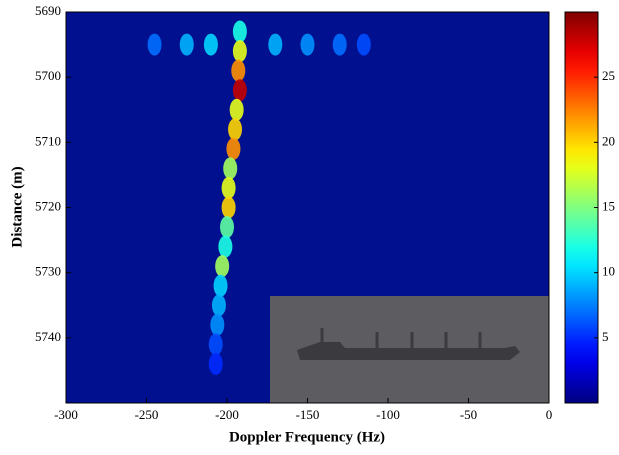 The width and height of the screenshot is (619, 455). Describe the element at coordinates (608, 140) in the screenshot. I see `colorbar-tick-label: 20` at that location.